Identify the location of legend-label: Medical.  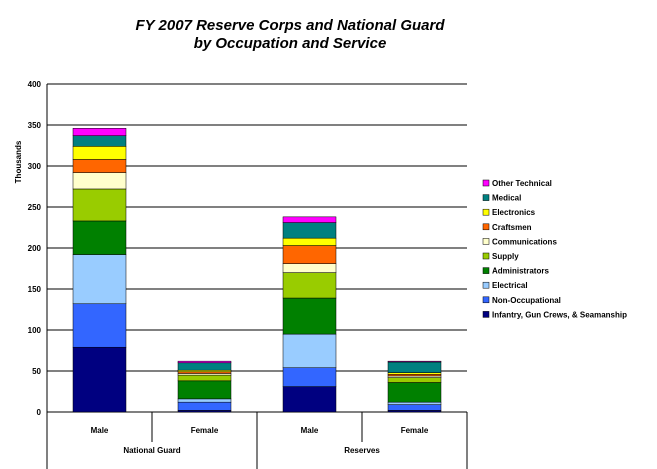
(506, 198).